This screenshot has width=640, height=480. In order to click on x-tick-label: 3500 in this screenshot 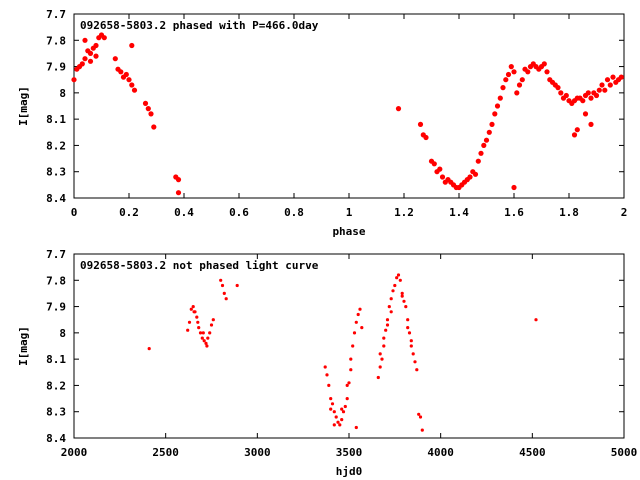, I will do `click(349, 452)`.